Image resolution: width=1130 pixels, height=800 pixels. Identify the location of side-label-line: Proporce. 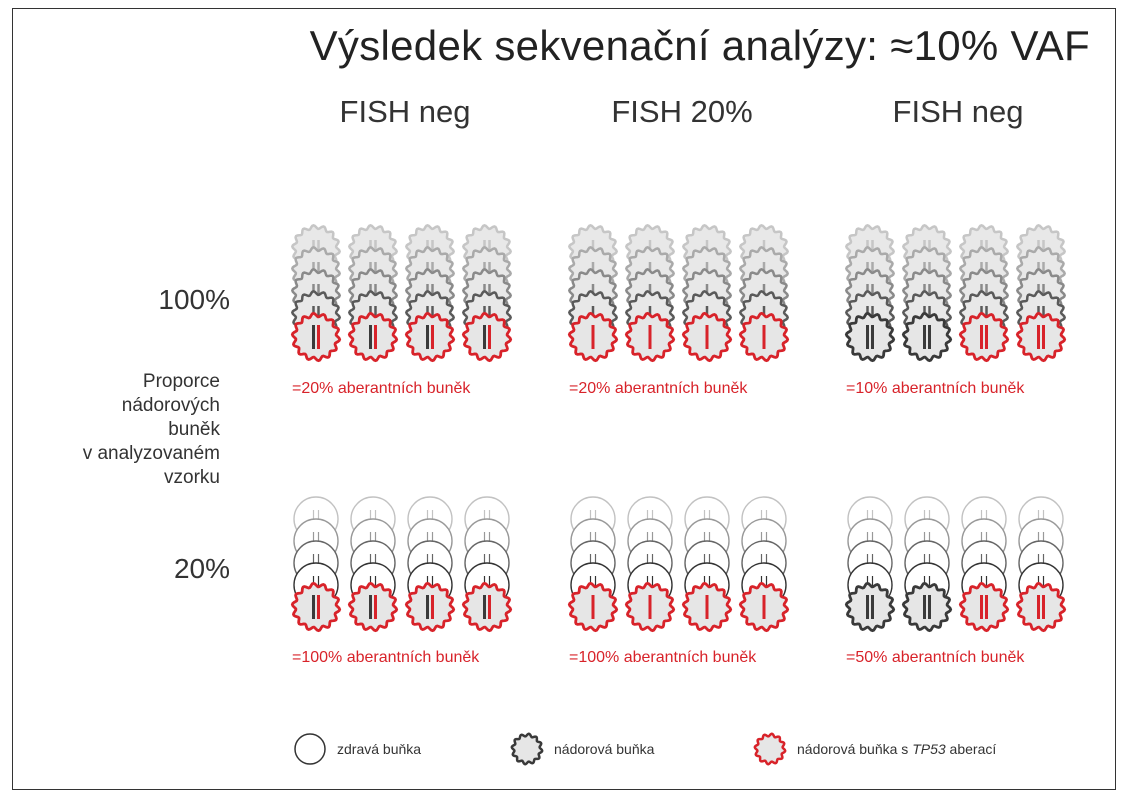
(181, 381).